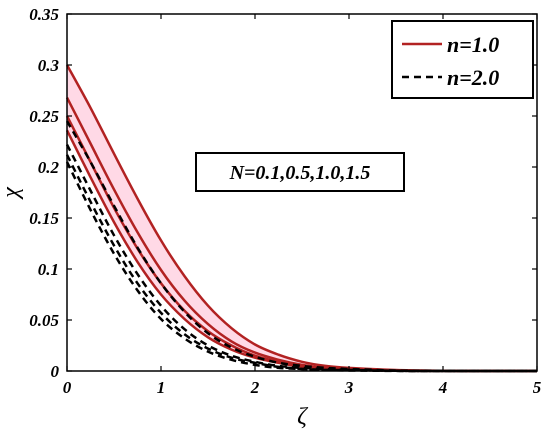  Describe the element at coordinates (473, 77) in the screenshot. I see `legend-label-n2: n=2.0` at that location.